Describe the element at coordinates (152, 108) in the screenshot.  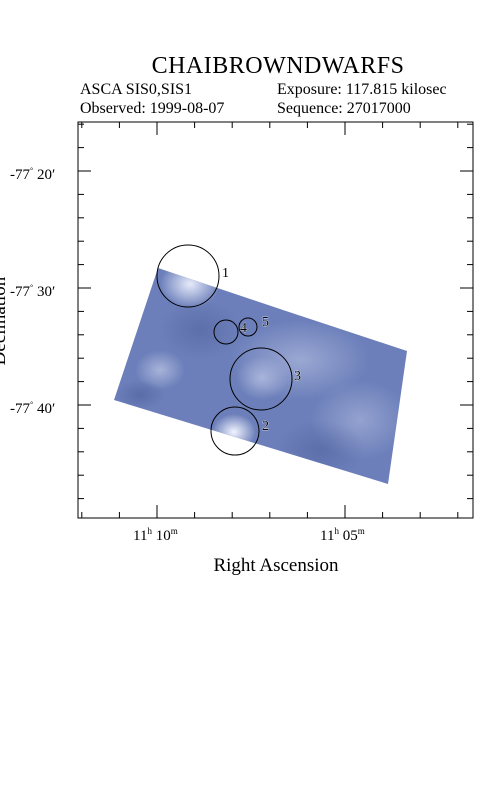
I see `observed-date-label: Observed: 1999-08-07` at that location.